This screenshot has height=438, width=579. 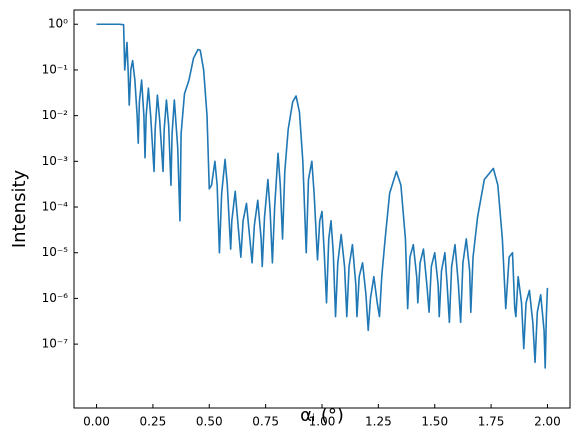 I want to click on x-tick-label: 0.25, so click(x=153, y=422).